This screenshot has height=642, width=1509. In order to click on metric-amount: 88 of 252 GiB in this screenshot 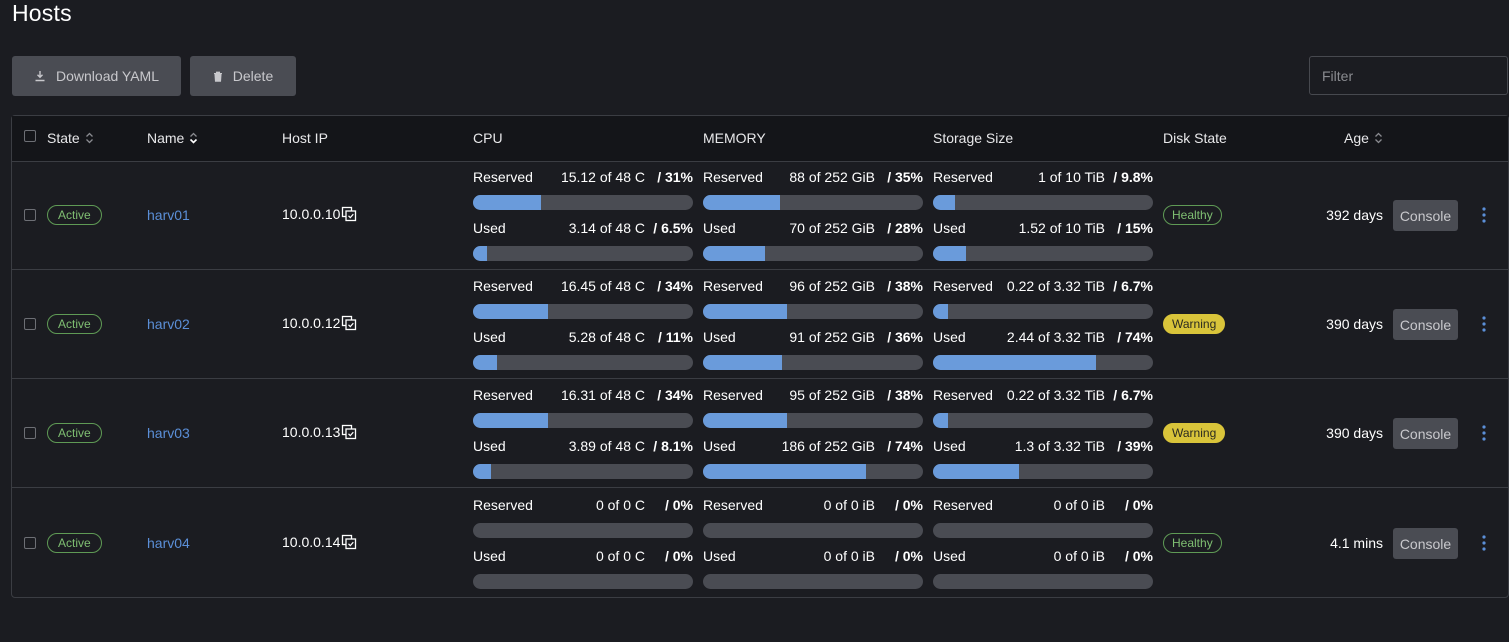, I will do `click(832, 177)`.